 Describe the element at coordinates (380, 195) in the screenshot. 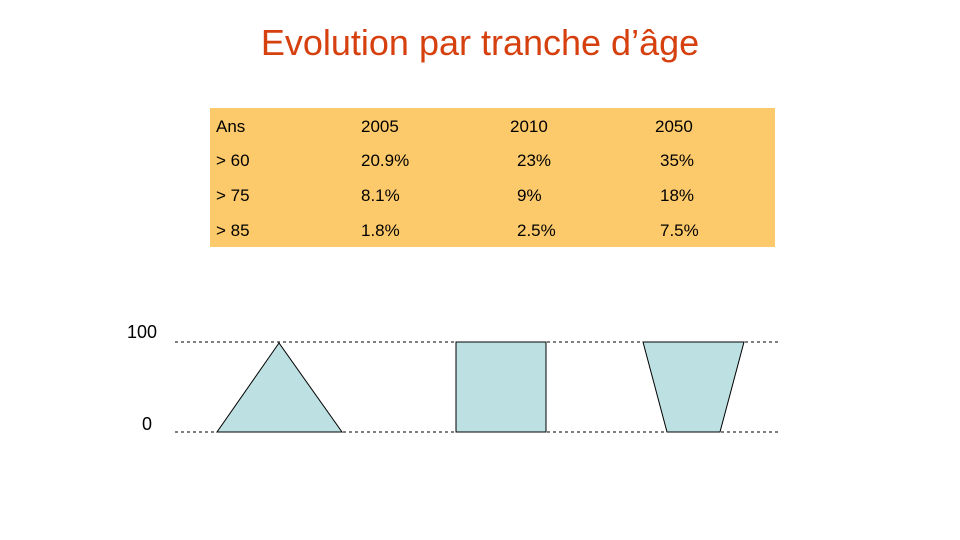

I see `table-cell: 8.1%` at that location.